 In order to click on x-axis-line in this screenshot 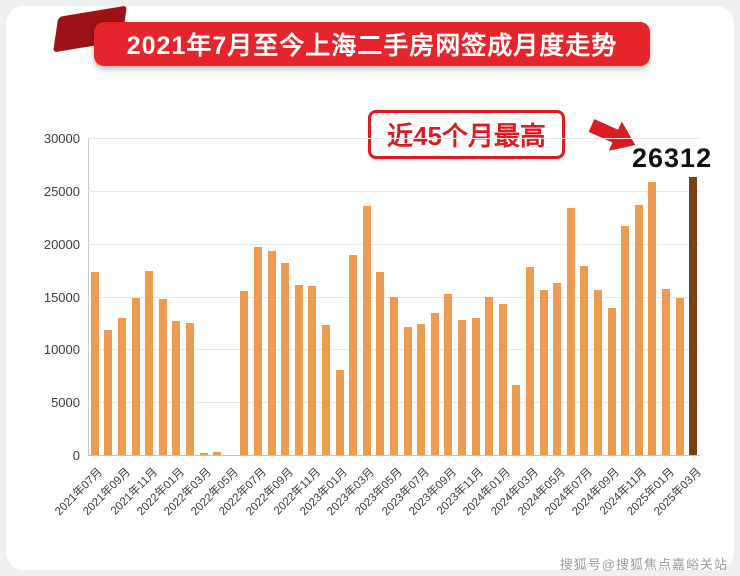, I will do `click(394, 455)`.